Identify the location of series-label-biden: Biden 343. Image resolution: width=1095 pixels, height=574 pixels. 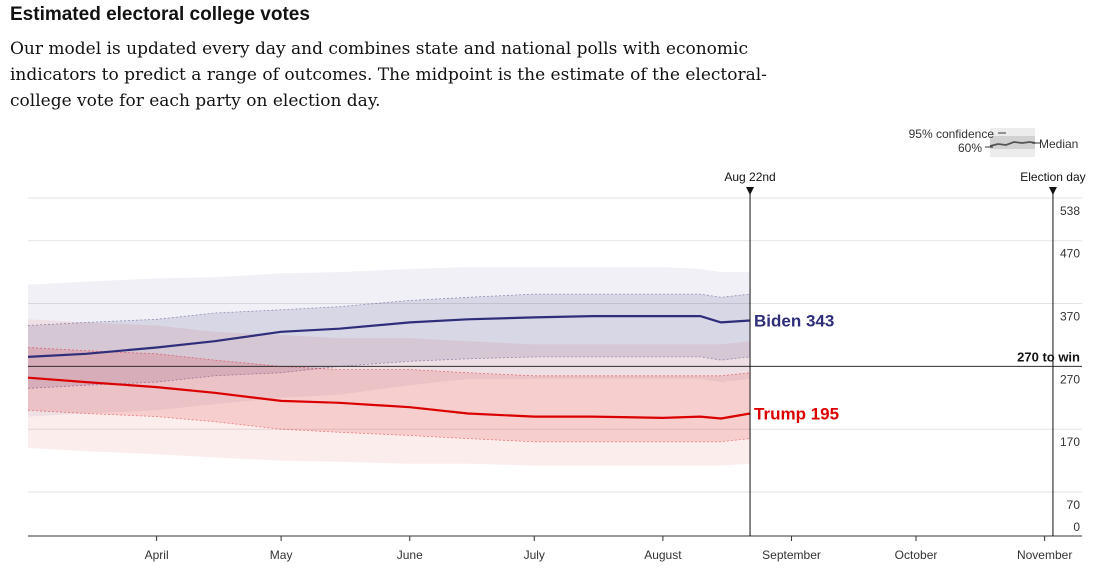
(794, 321).